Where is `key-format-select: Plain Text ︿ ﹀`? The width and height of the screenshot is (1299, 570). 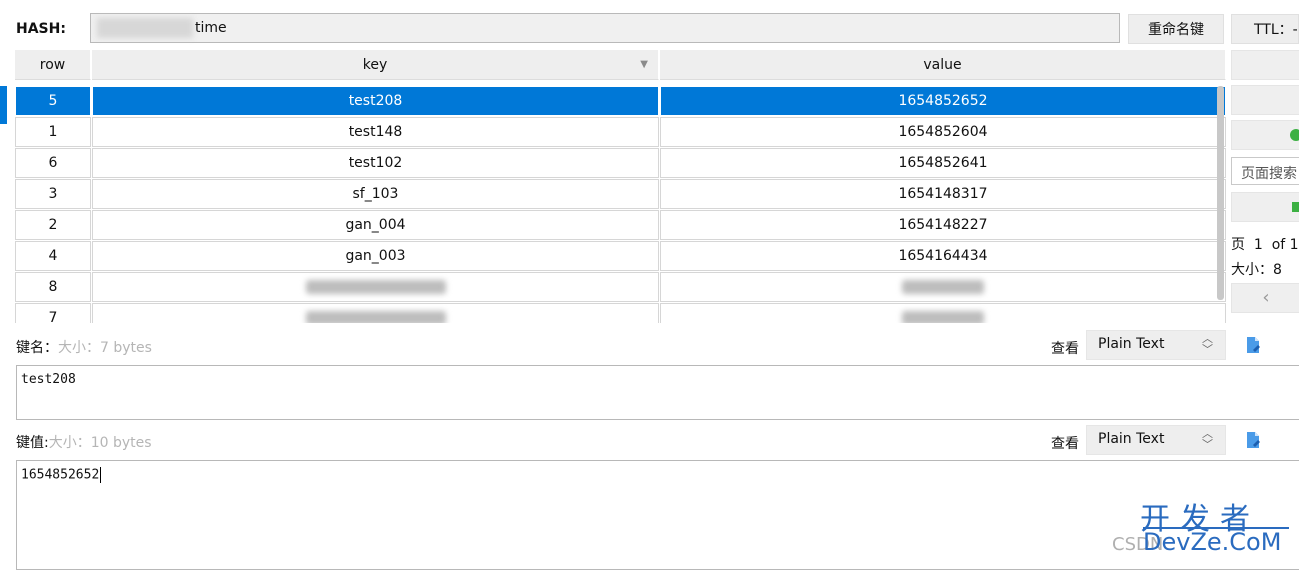
key-format-select: Plain Text ︿ ﹀ is located at coordinates (1156, 345).